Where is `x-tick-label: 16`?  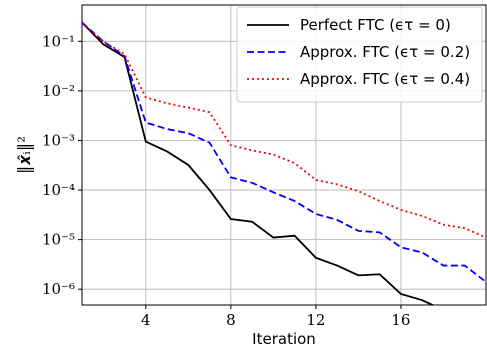 x-tick-label: 16 is located at coordinates (400, 320).